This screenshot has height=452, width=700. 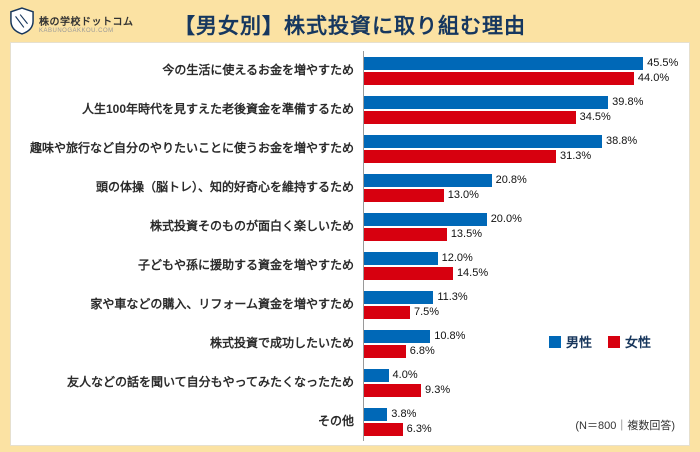 What do you see at coordinates (422, 351) in the screenshot?
I see `bar-value-label: 6.8%` at bounding box center [422, 351].